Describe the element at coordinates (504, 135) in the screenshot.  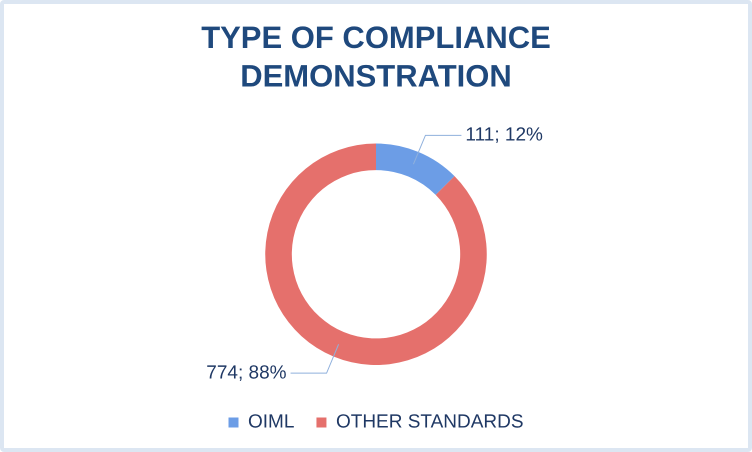
I see `data-label: 111; 12%` at that location.